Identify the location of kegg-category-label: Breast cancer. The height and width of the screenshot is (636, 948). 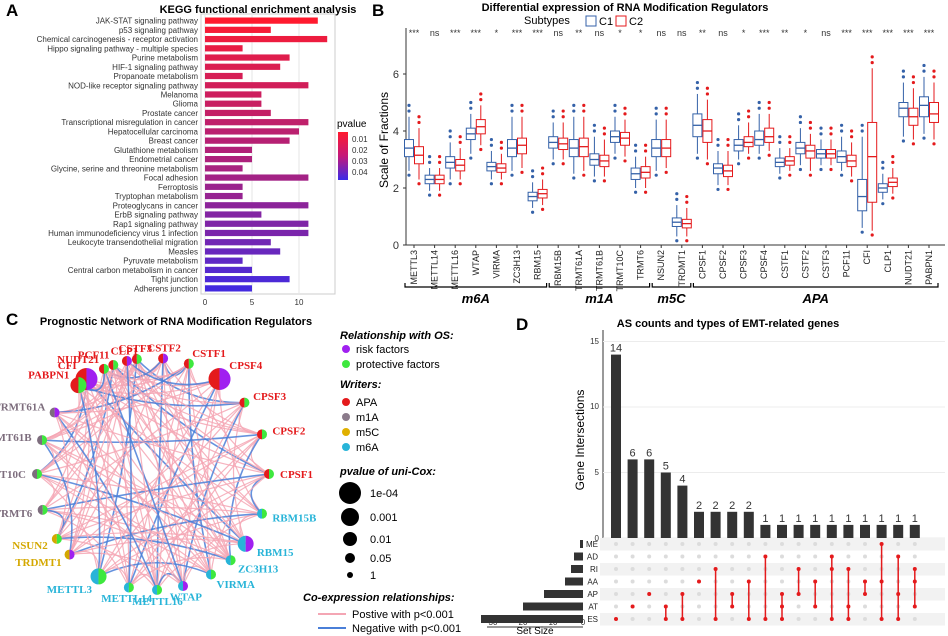
(174, 141).